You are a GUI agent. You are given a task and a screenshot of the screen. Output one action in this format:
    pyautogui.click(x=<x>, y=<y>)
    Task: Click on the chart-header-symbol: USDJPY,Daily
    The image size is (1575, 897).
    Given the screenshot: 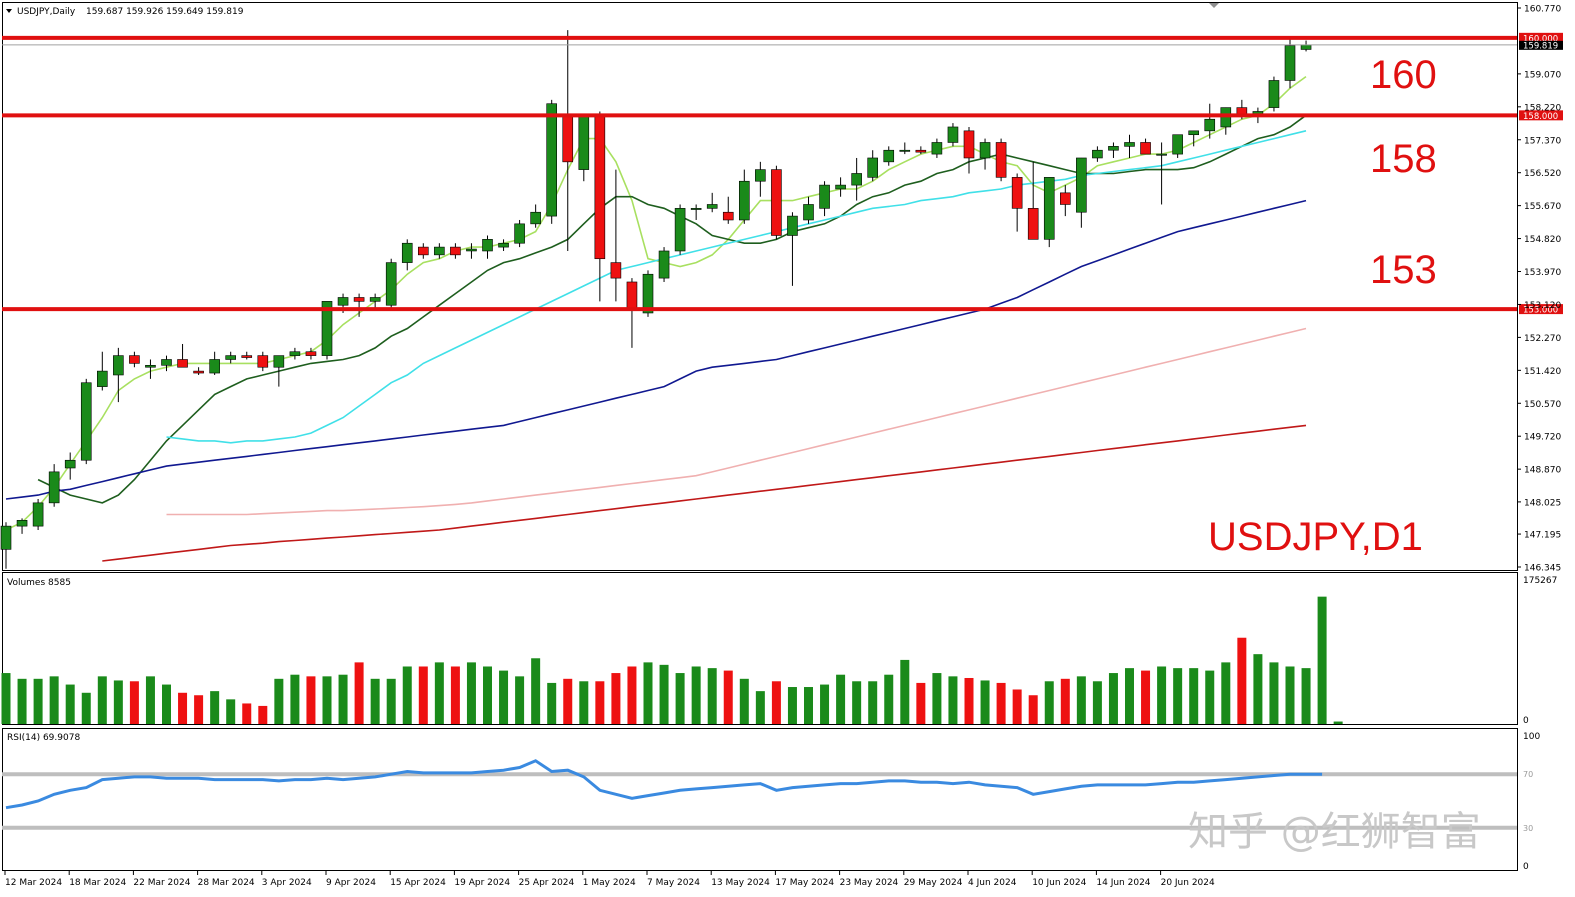 What is the action you would take?
    pyautogui.click(x=46, y=12)
    